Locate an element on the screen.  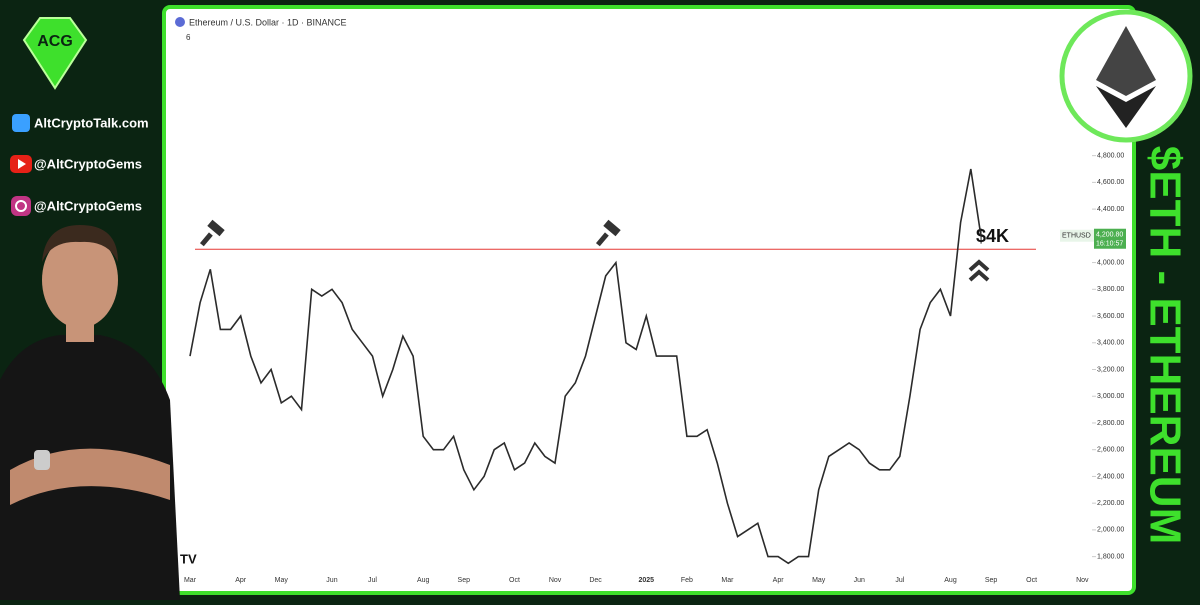
price-label: 4,200.80 is located at coordinates (1109, 235).